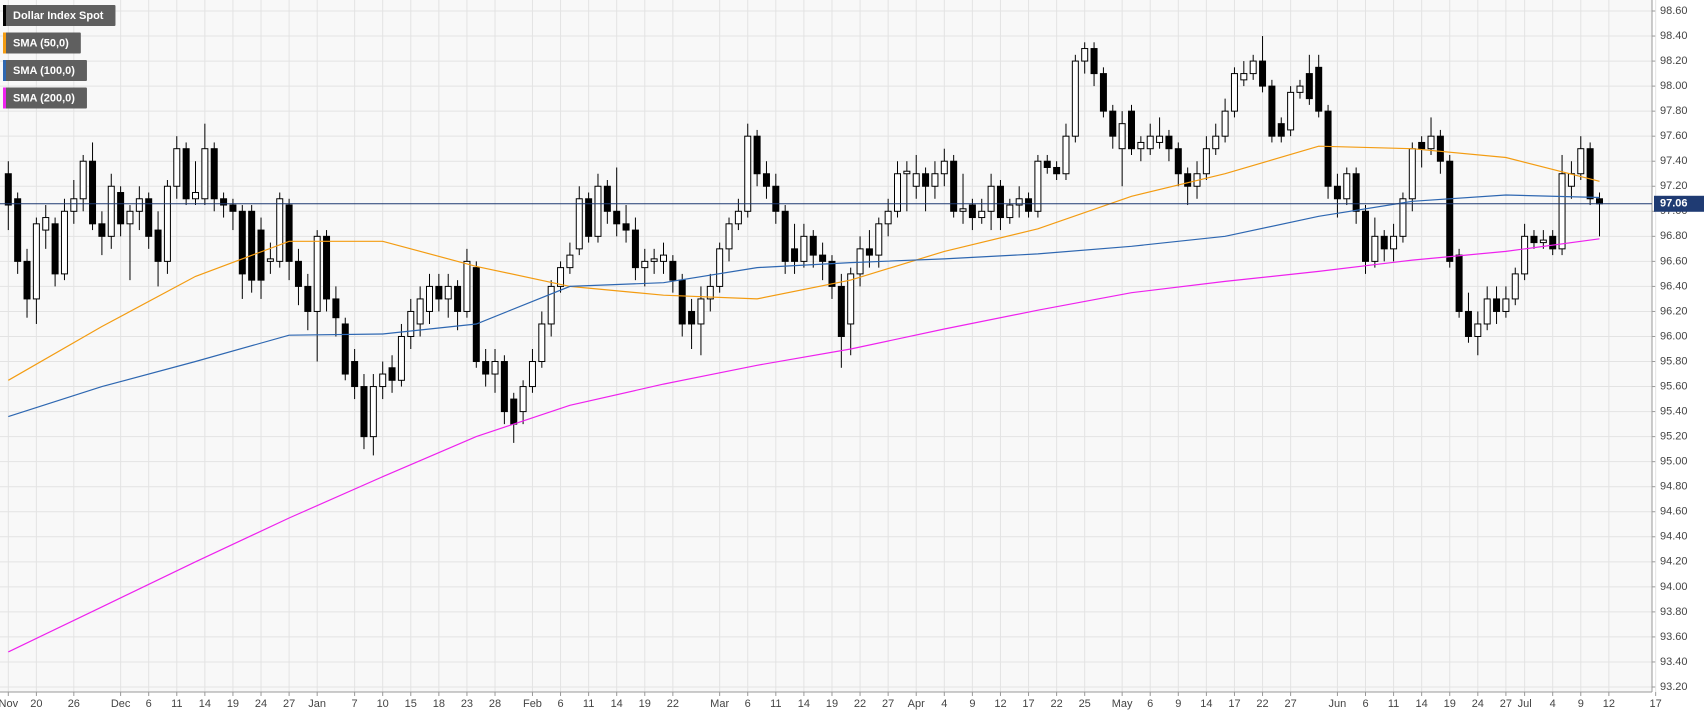 This screenshot has height=712, width=1707. What do you see at coordinates (1674, 462) in the screenshot?
I see `y-tick-label: 95.00` at bounding box center [1674, 462].